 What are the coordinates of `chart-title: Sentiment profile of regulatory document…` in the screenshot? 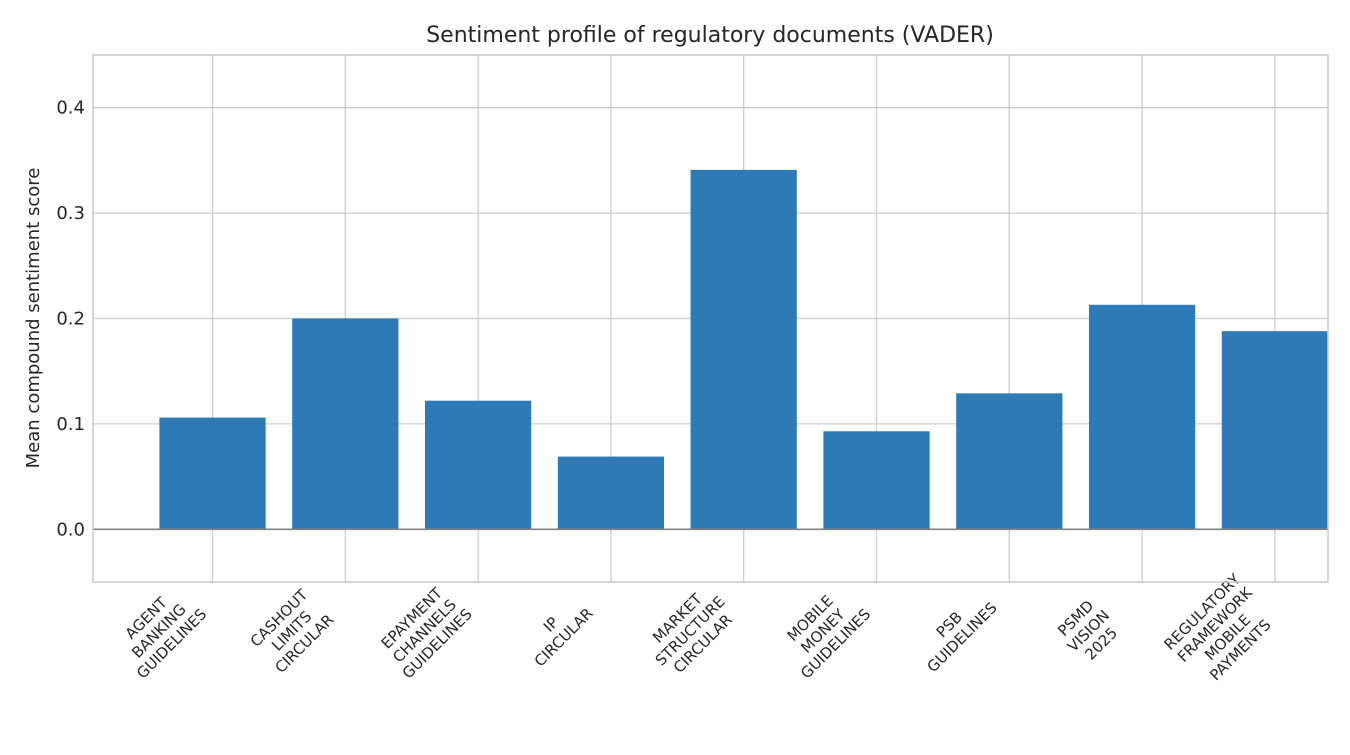 It's located at (710, 35).